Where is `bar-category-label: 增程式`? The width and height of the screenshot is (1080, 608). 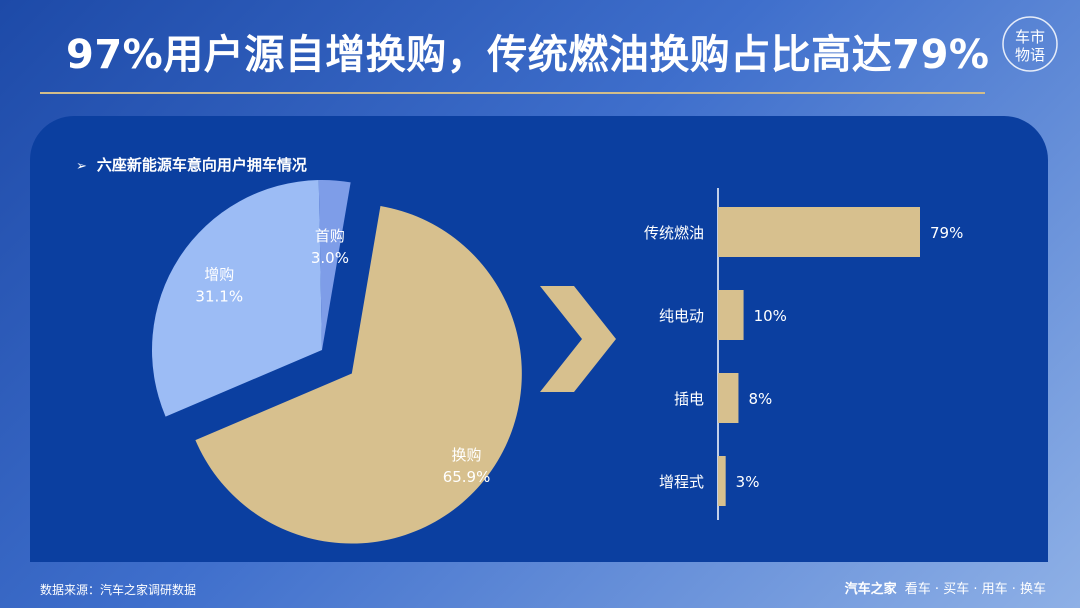
bar-category-label: 增程式 is located at coordinates (681, 482).